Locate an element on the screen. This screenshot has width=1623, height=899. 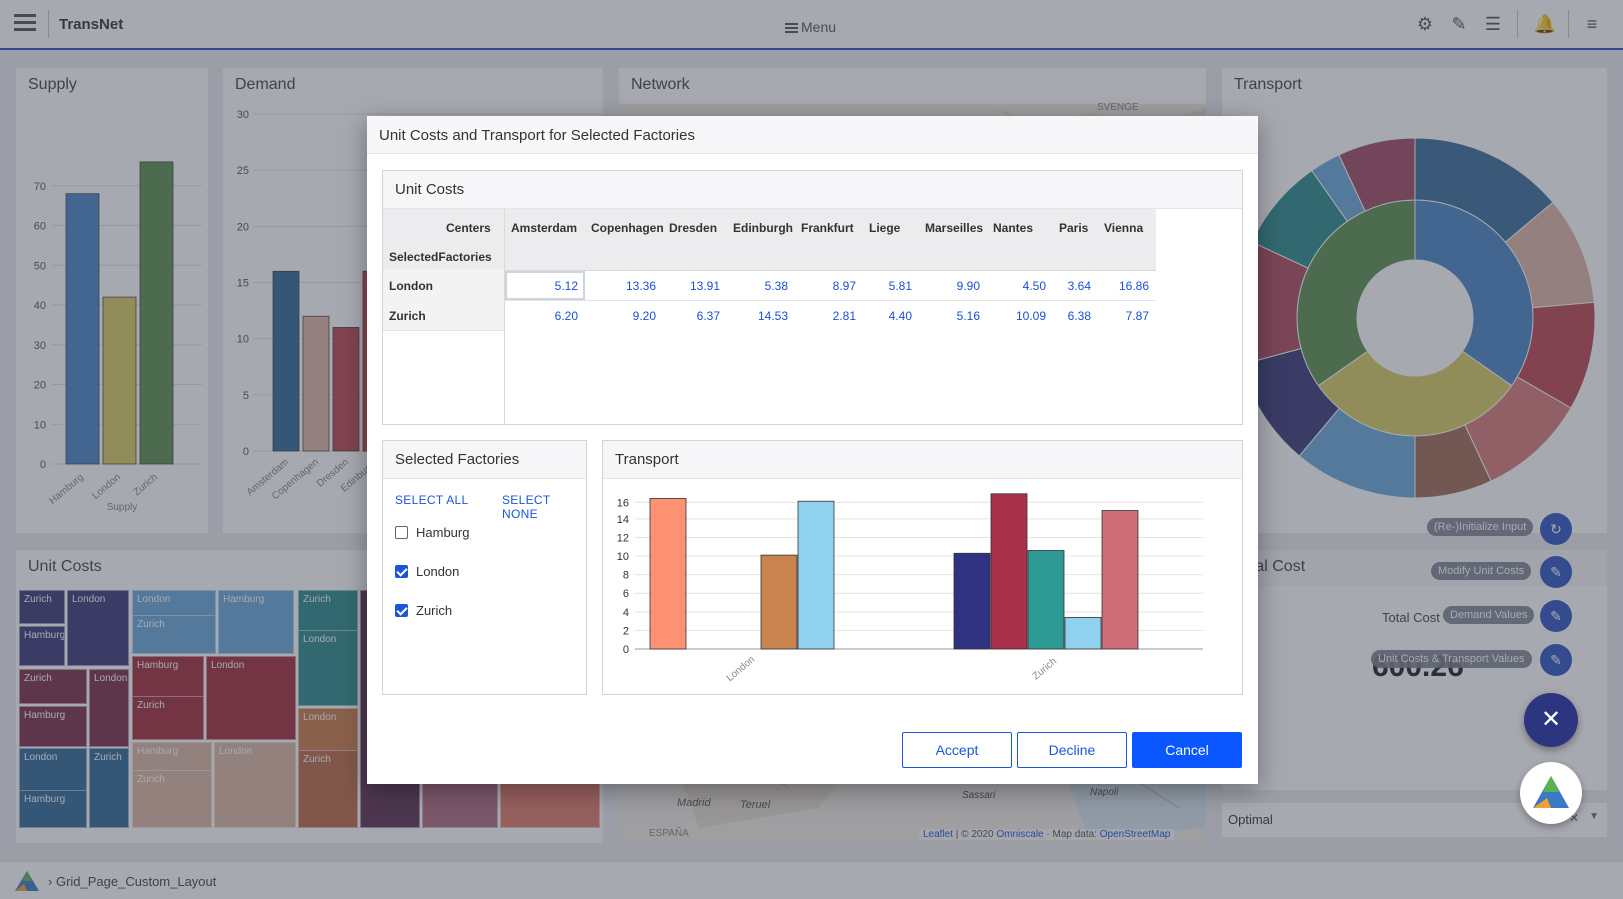
cancel-button: Cancel is located at coordinates (1187, 750).